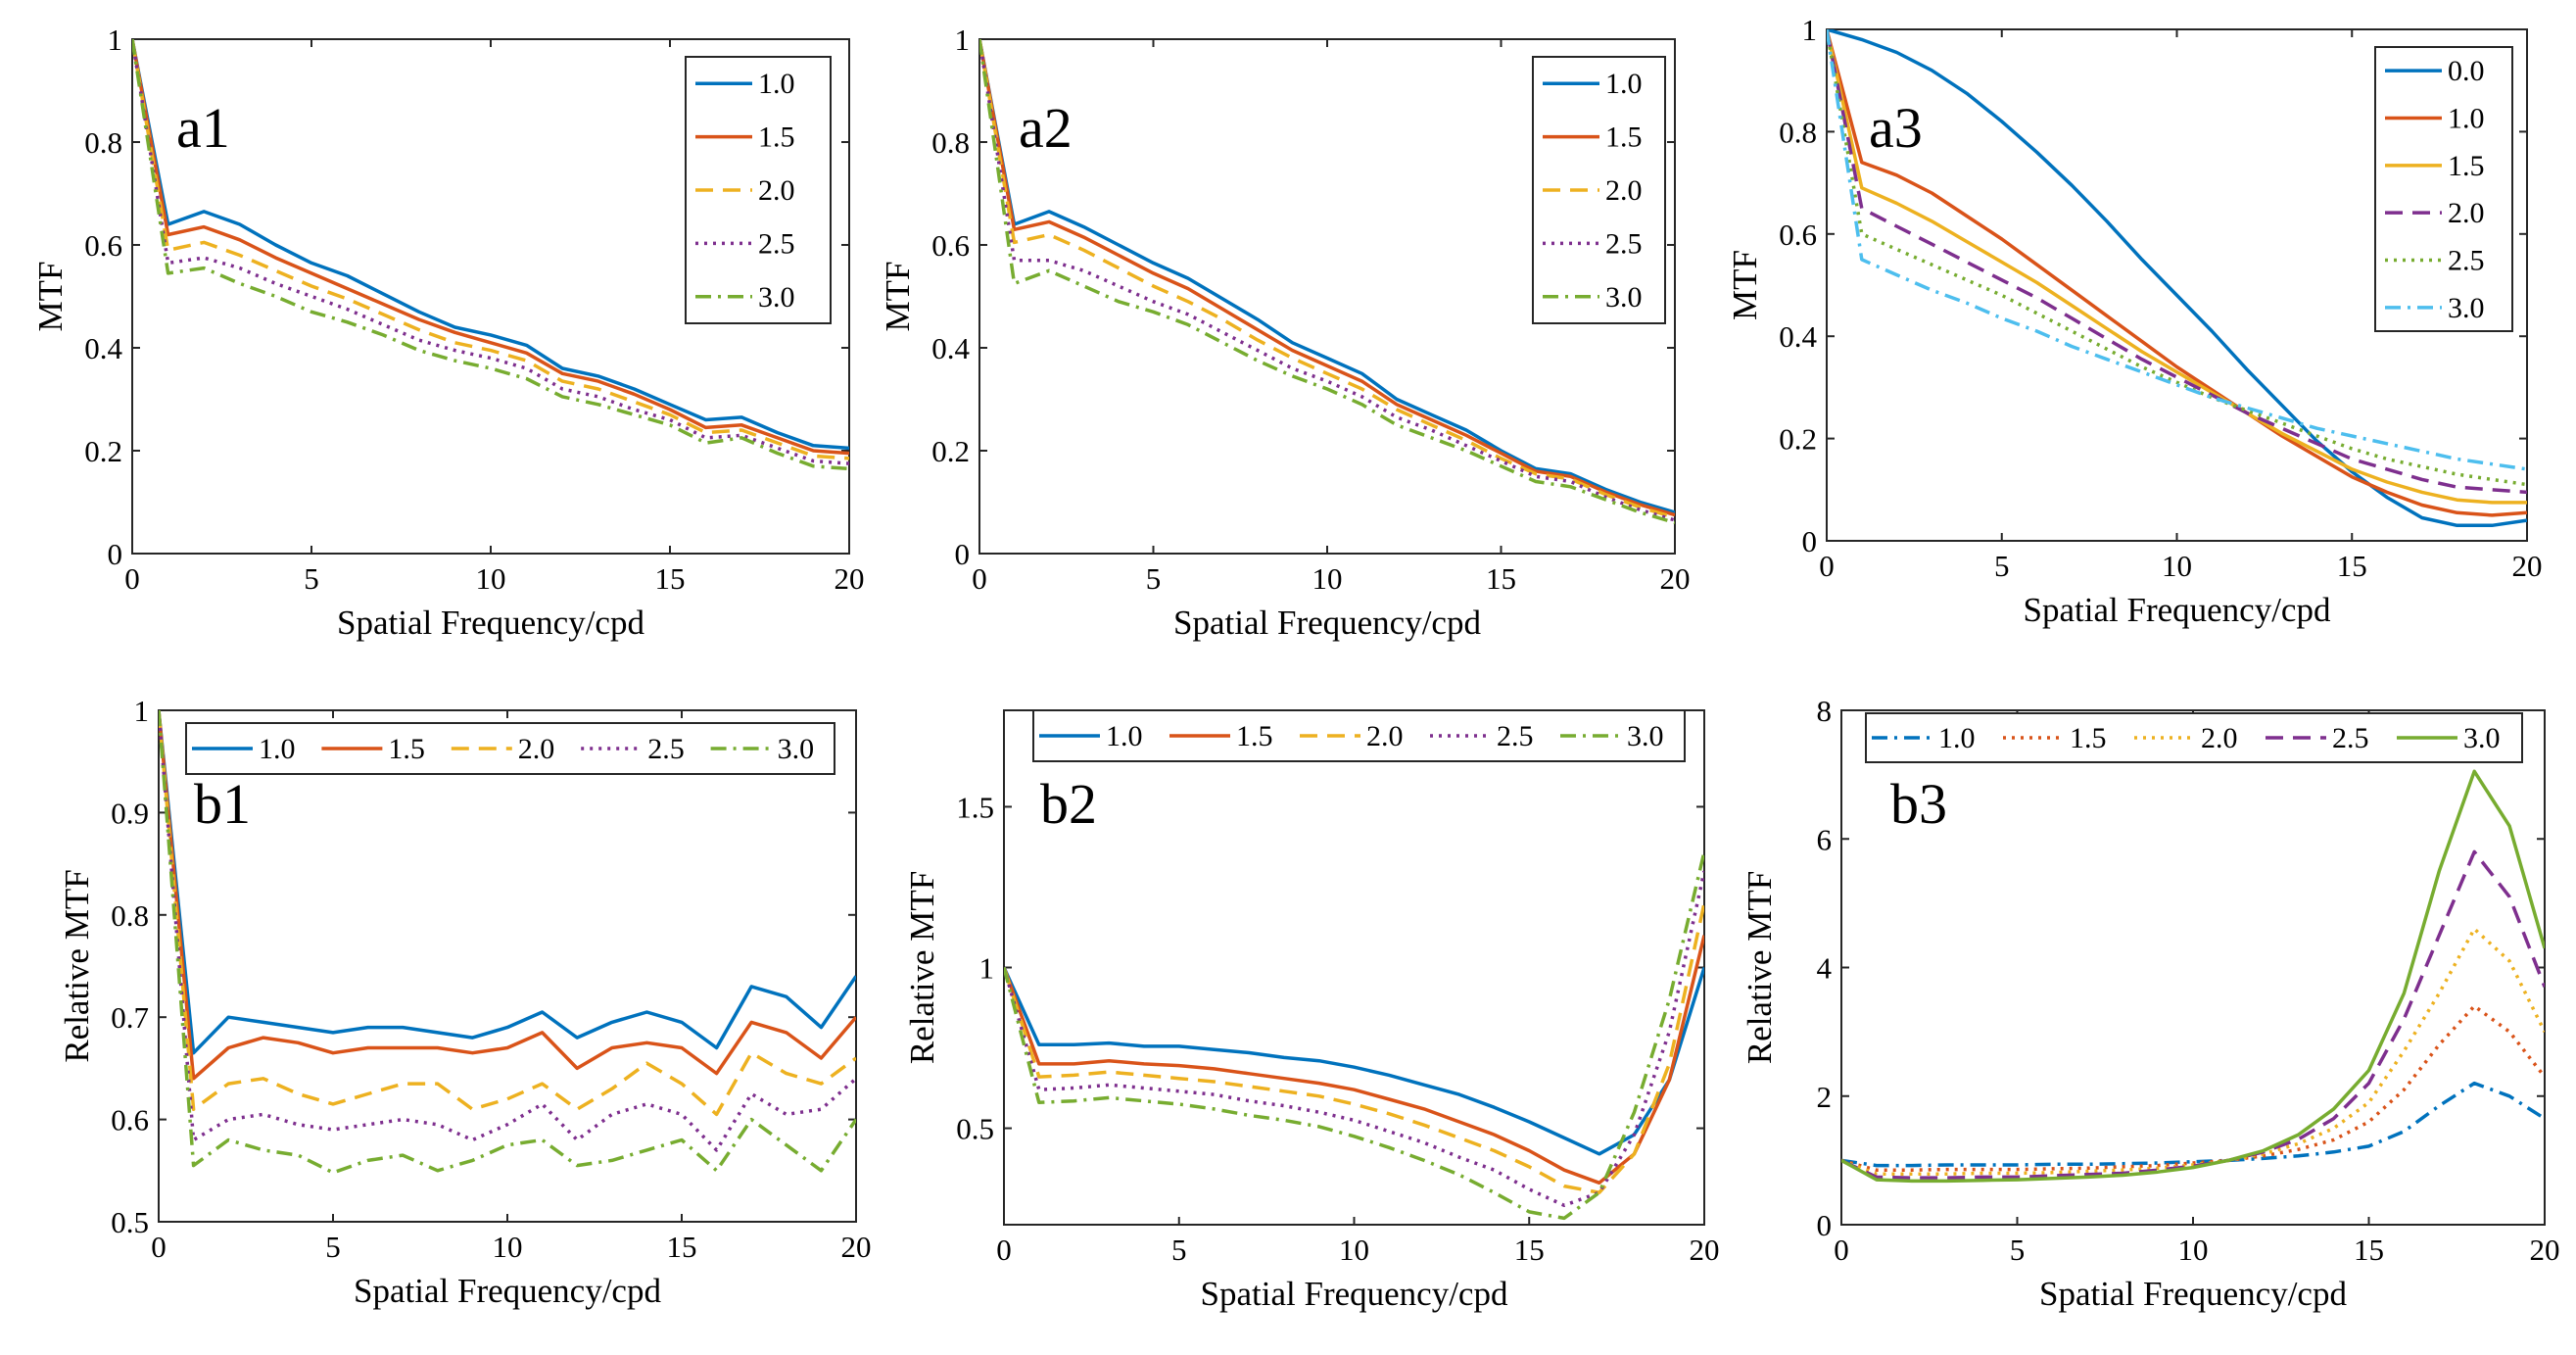  Describe the element at coordinates (203, 128) in the screenshot. I see `panel-label: a1` at that location.